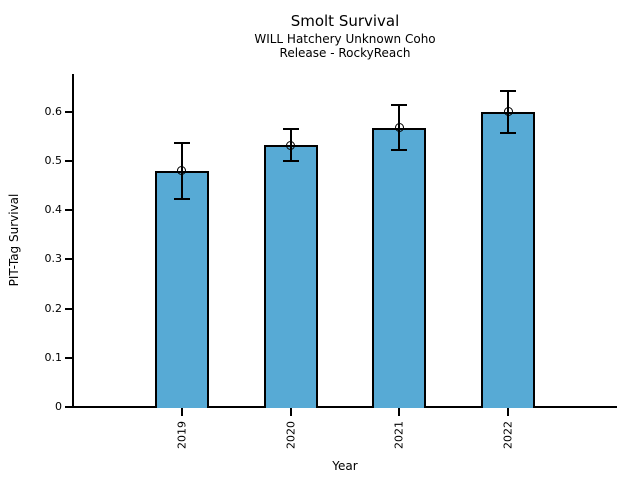 The width and height of the screenshot is (640, 480). I want to click on x-axis-spine, so click(344, 407).